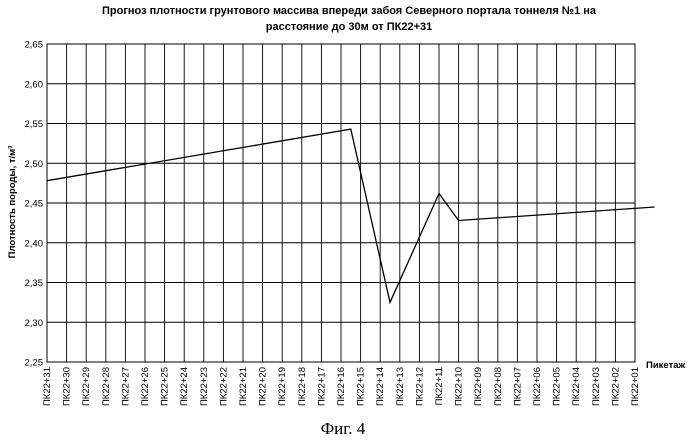  I want to click on x-tick-label: ПК22+13, so click(400, 386).